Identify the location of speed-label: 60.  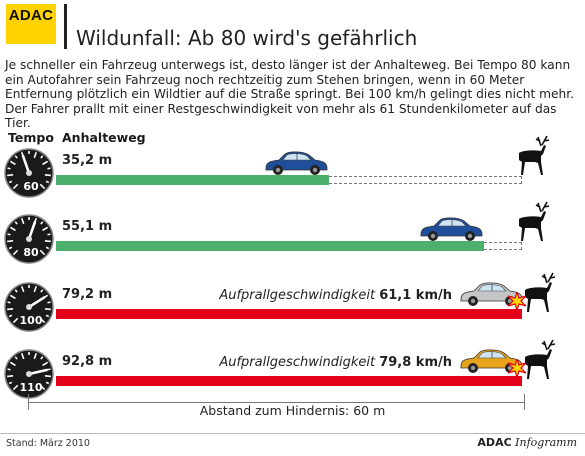
(31, 186).